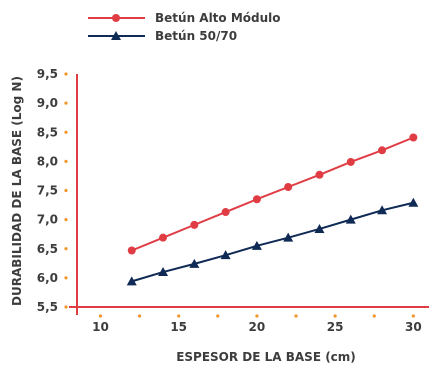 This screenshot has height=367, width=430. I want to click on legend-label: Betún 50/70, so click(196, 36).